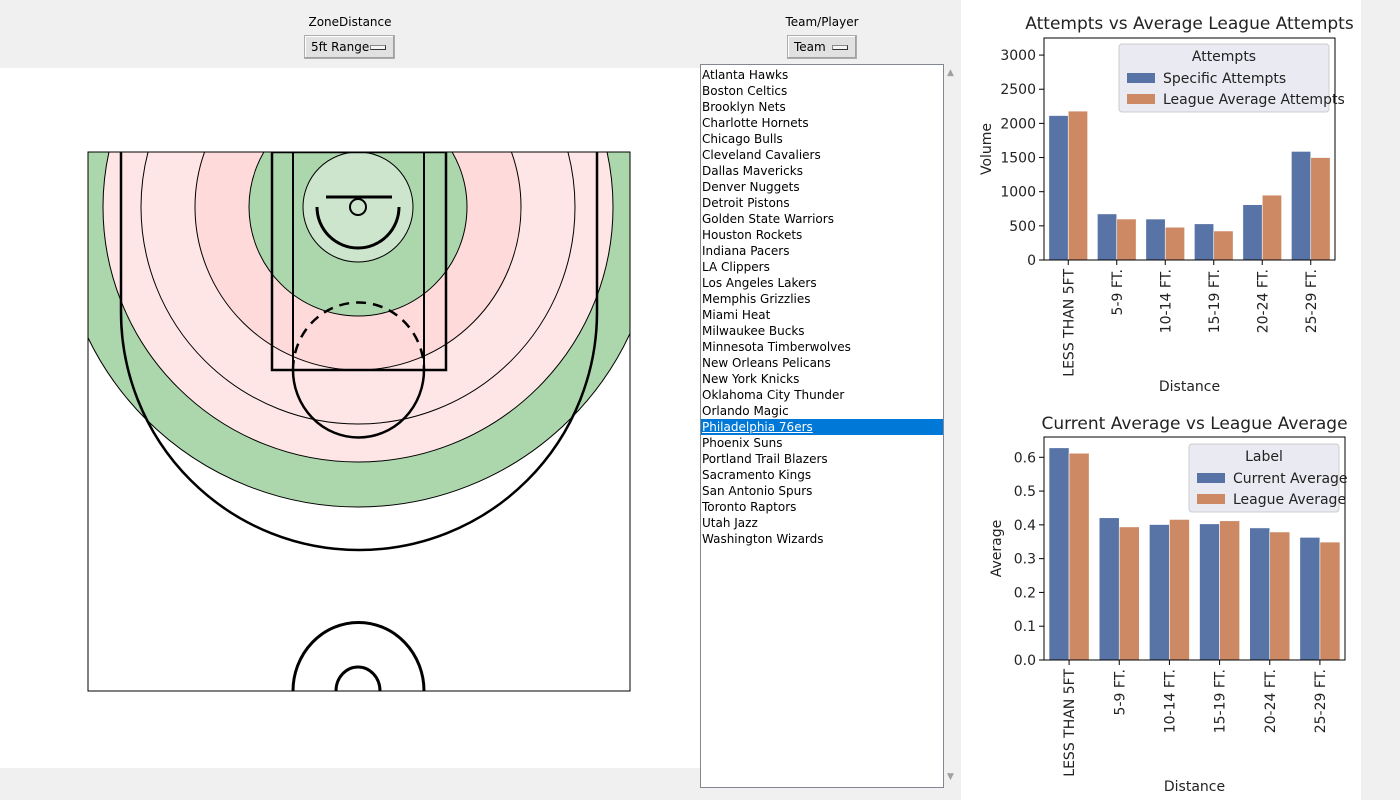  Describe the element at coordinates (746, 251) in the screenshot. I see `team-list-item: Indiana Pacers` at that location.